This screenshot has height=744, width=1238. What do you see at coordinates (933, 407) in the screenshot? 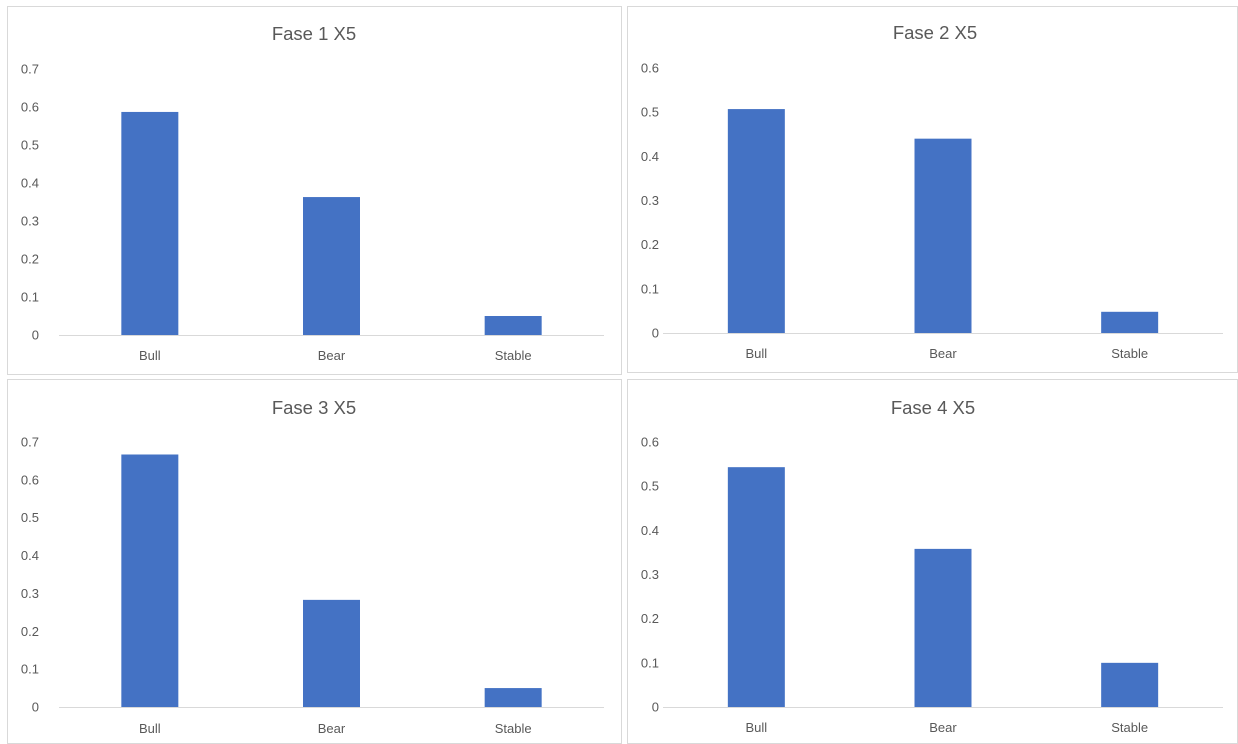
I see `chart-title: Fase 4 X5` at bounding box center [933, 407].